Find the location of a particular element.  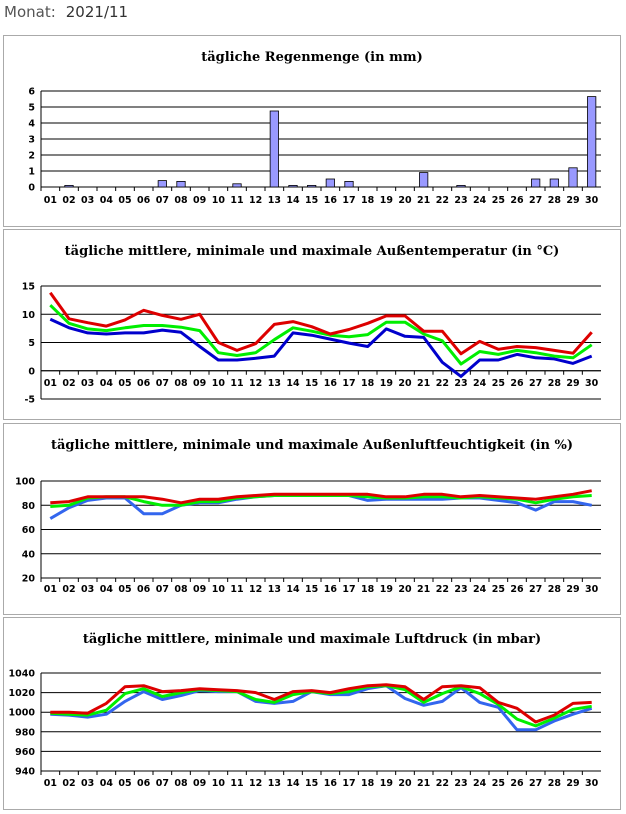

x-tick-label: 02 is located at coordinates (68, 783).